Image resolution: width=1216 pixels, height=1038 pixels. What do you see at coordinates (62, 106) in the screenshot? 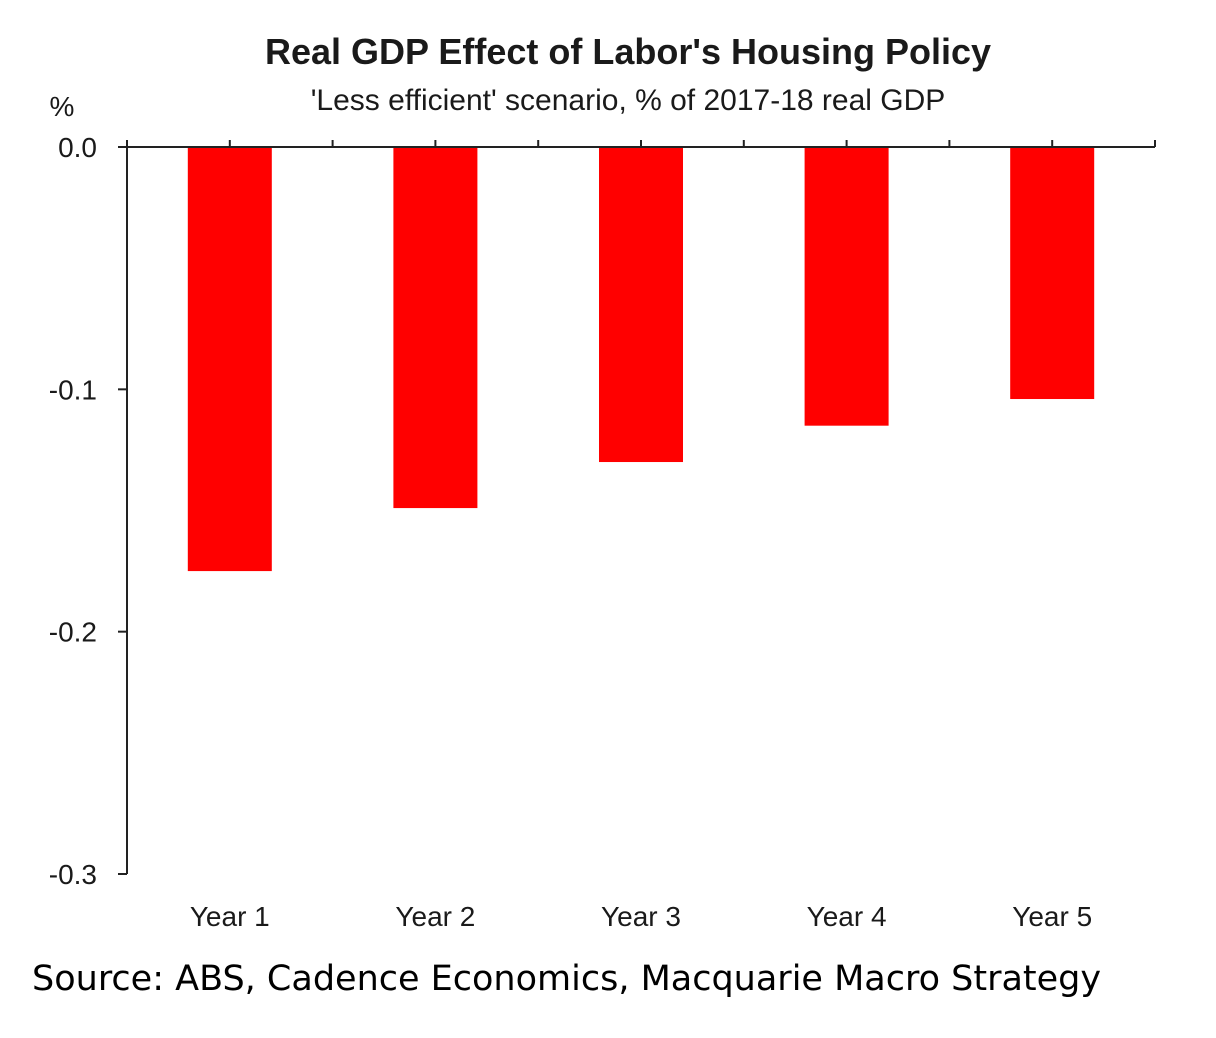
I see `y-axis-label: %` at bounding box center [62, 106].